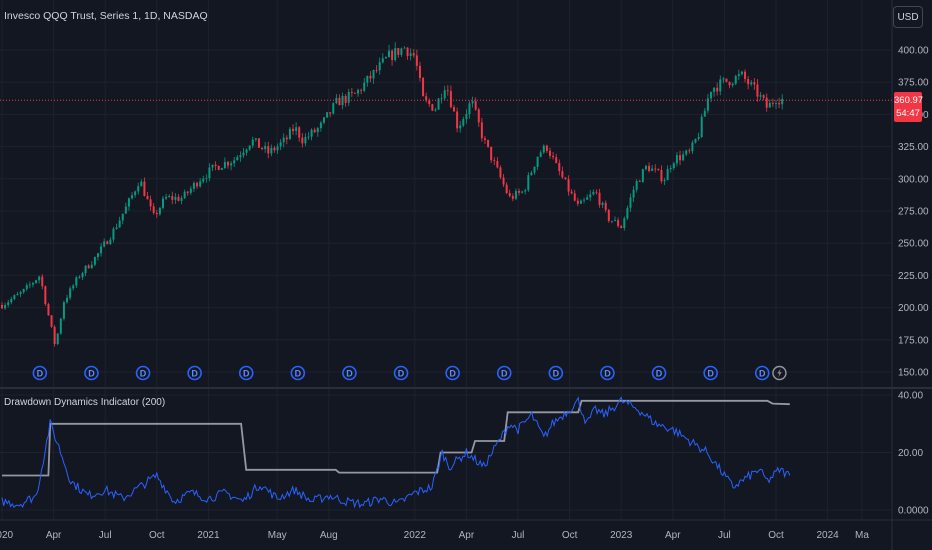 The height and width of the screenshot is (550, 932). Describe the element at coordinates (862, 535) in the screenshot. I see `time-axis-label: Ma` at that location.